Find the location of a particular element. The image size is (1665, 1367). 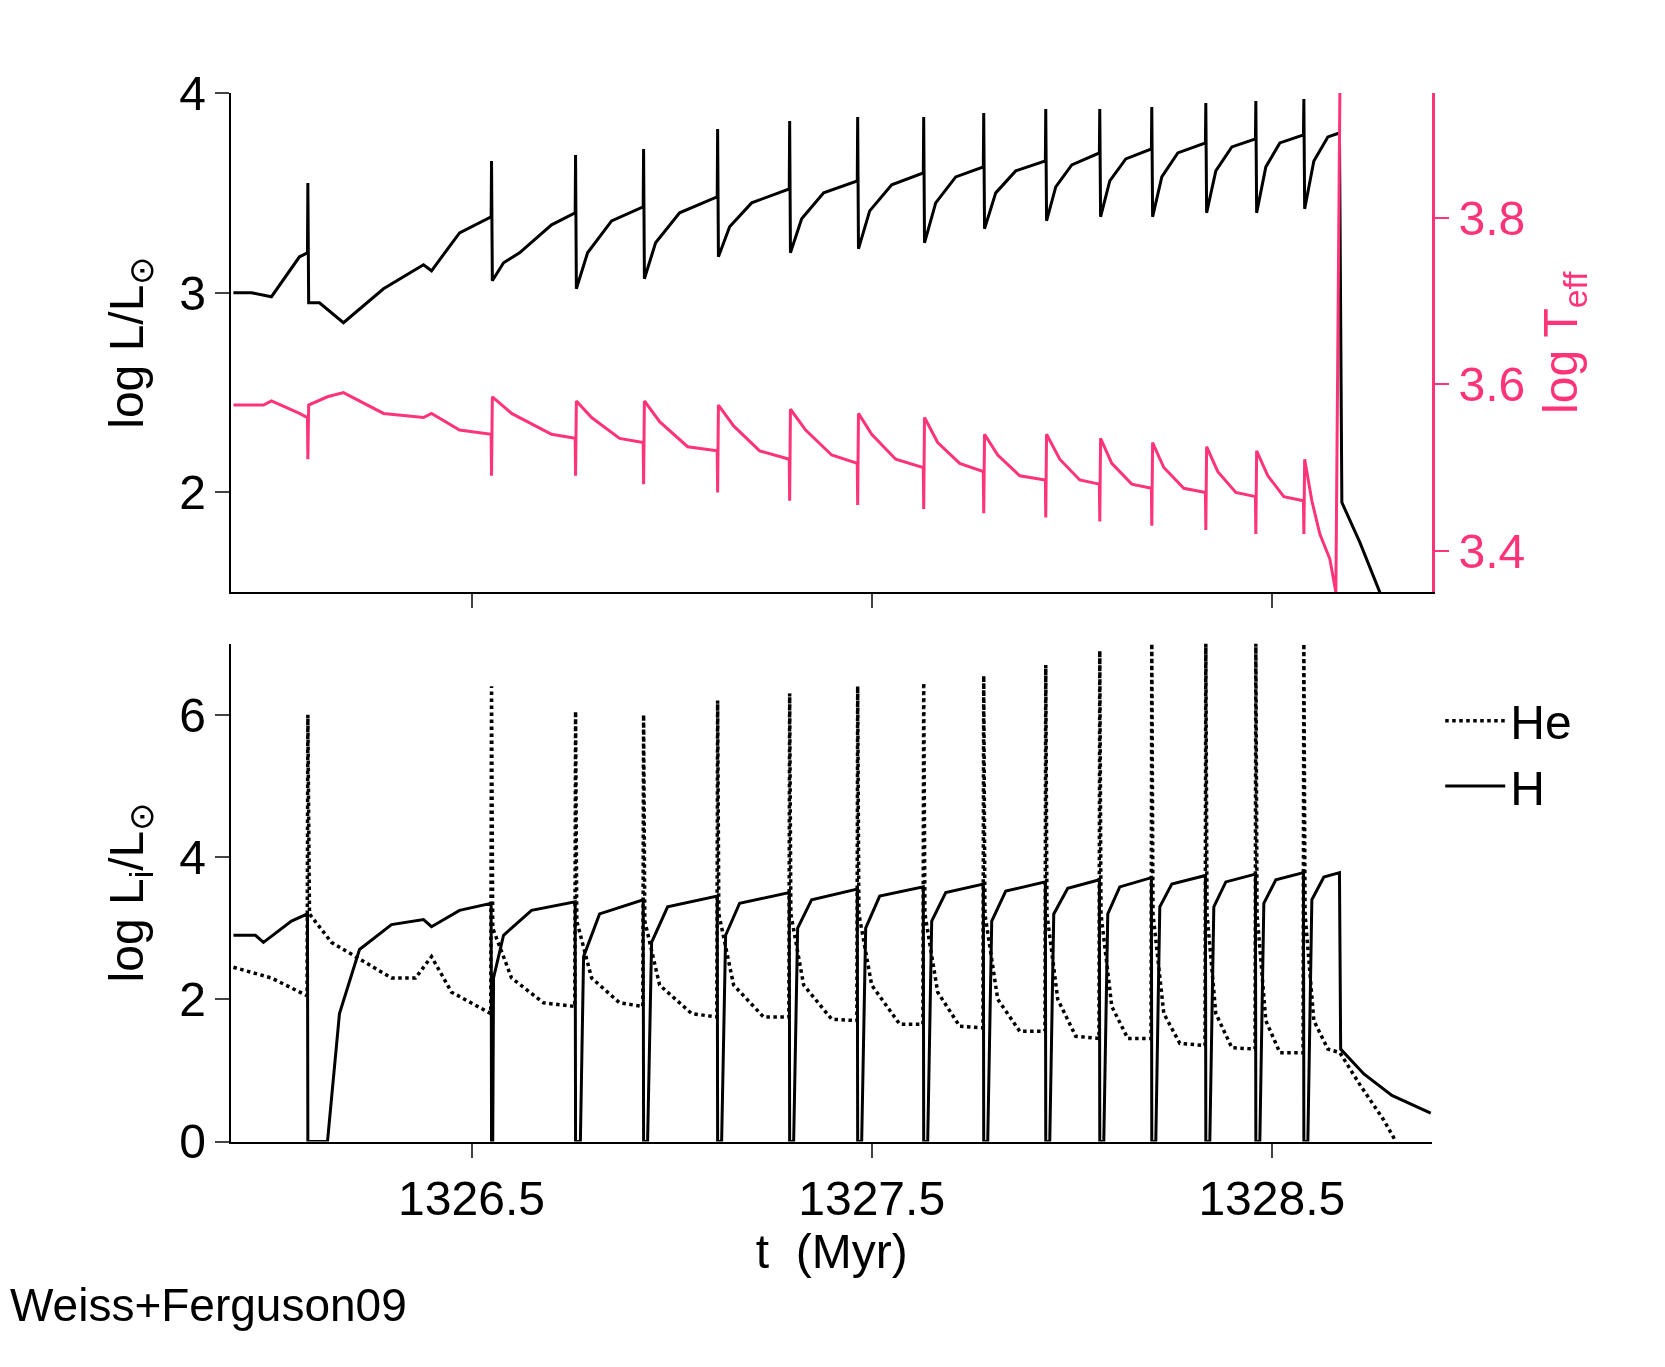

x-tick-label: 1326.5 is located at coordinates (471, 1199).